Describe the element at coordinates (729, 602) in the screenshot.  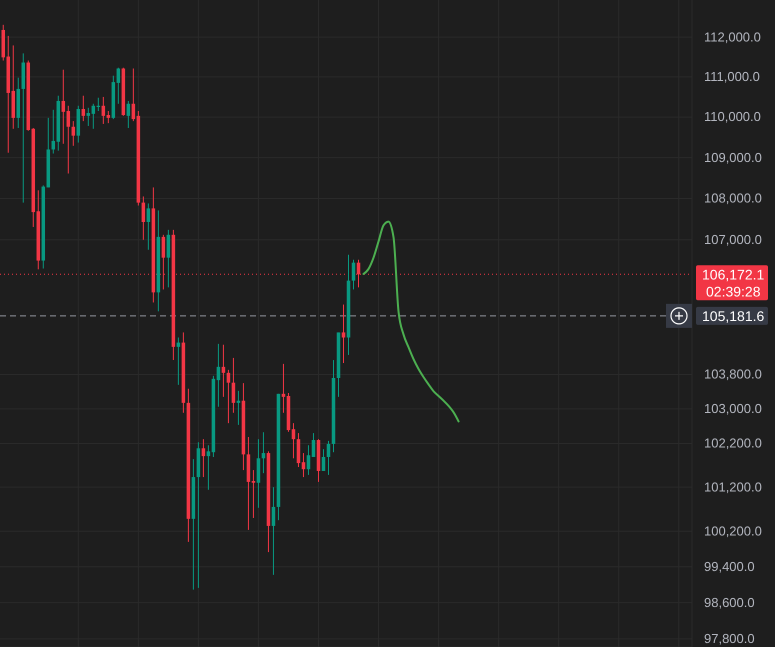
I see `y-tick-label: 98,600.0` at that location.